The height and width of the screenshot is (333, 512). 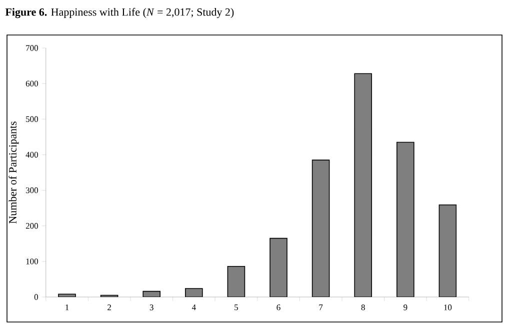 What do you see at coordinates (13, 173) in the screenshot?
I see `y-axis-title: Number of Participants` at bounding box center [13, 173].